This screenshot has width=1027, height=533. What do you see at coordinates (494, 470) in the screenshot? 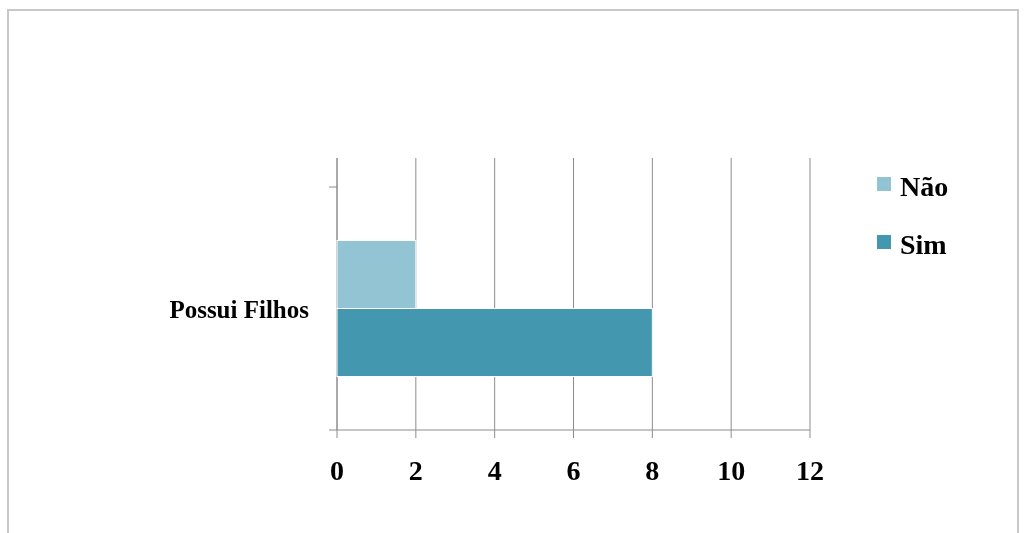
I see `x-tick-label: 4` at bounding box center [494, 470].